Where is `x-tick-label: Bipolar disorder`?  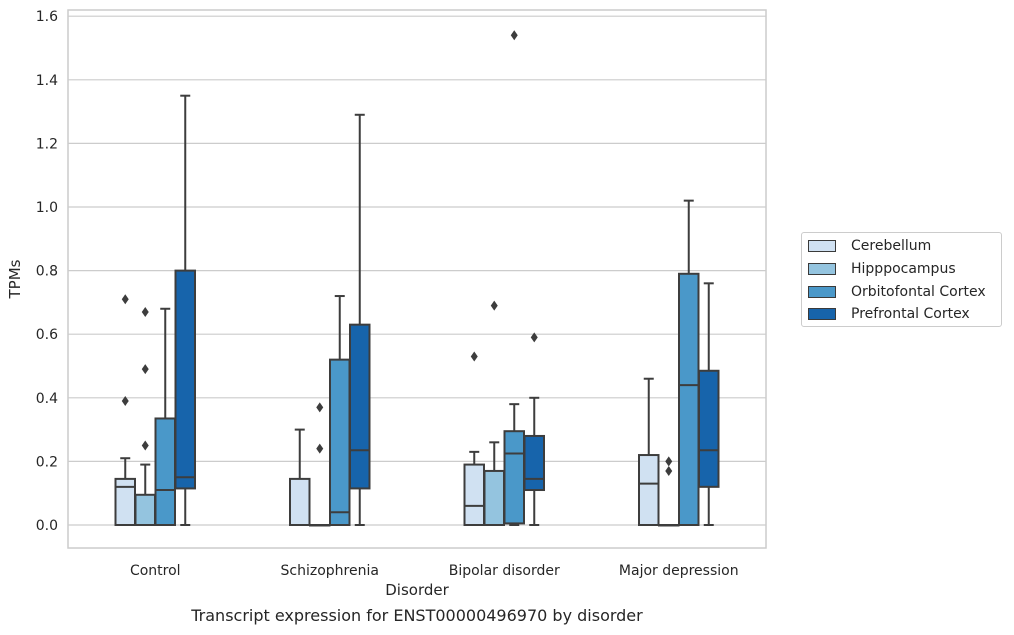
x-tick-label: Bipolar disorder is located at coordinates (504, 571).